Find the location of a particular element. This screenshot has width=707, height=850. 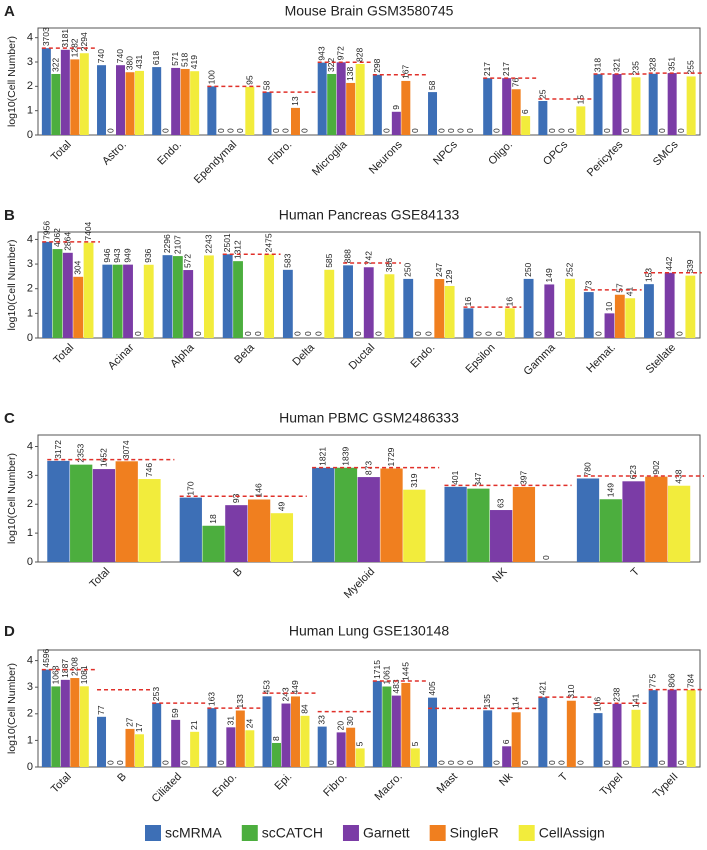

value-label: 170 is located at coordinates (190, 488).